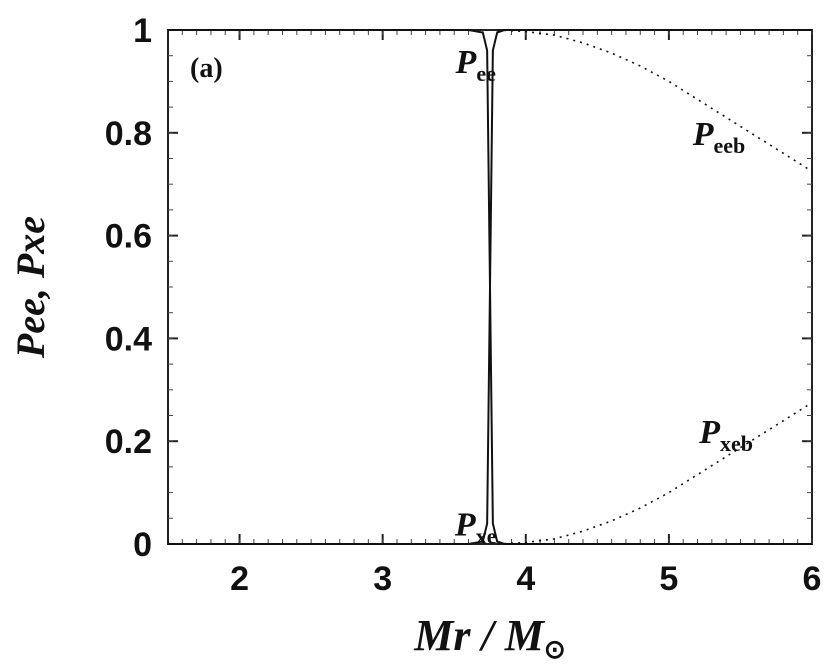 The height and width of the screenshot is (665, 830). Describe the element at coordinates (30, 287) in the screenshot. I see `y-axis-title: Pee, Pxe` at that location.